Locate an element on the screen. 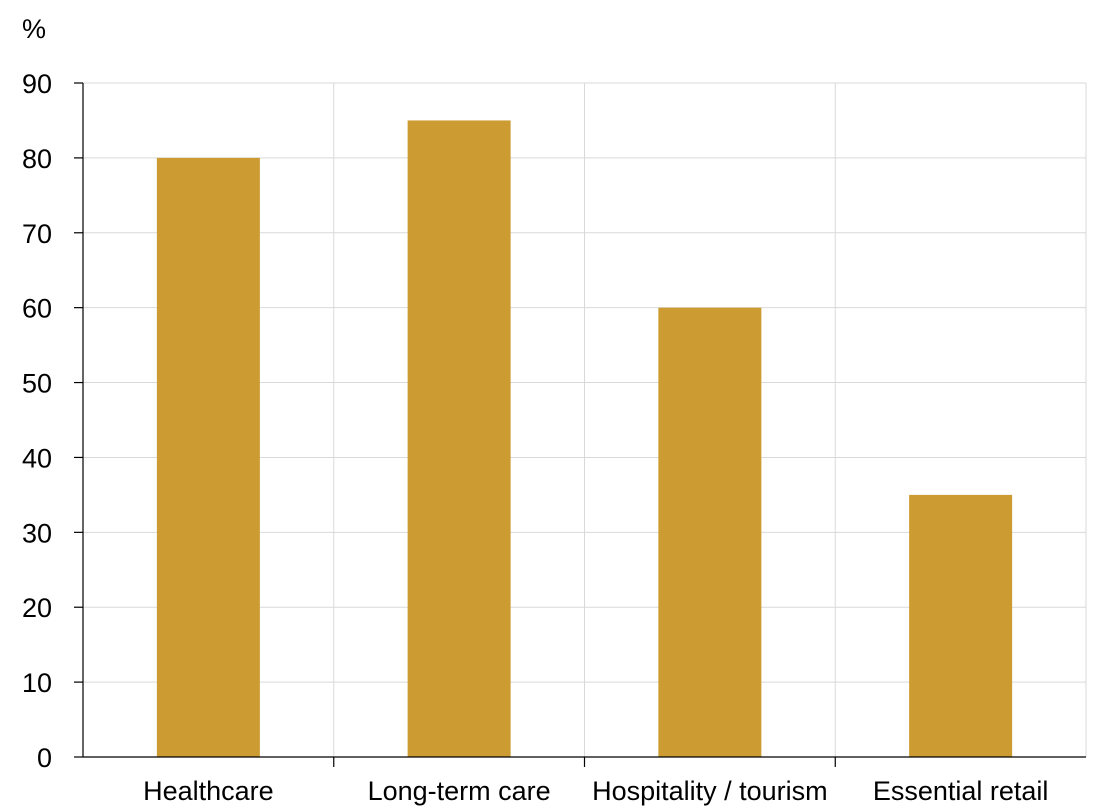  bar-healthcare is located at coordinates (208, 457).